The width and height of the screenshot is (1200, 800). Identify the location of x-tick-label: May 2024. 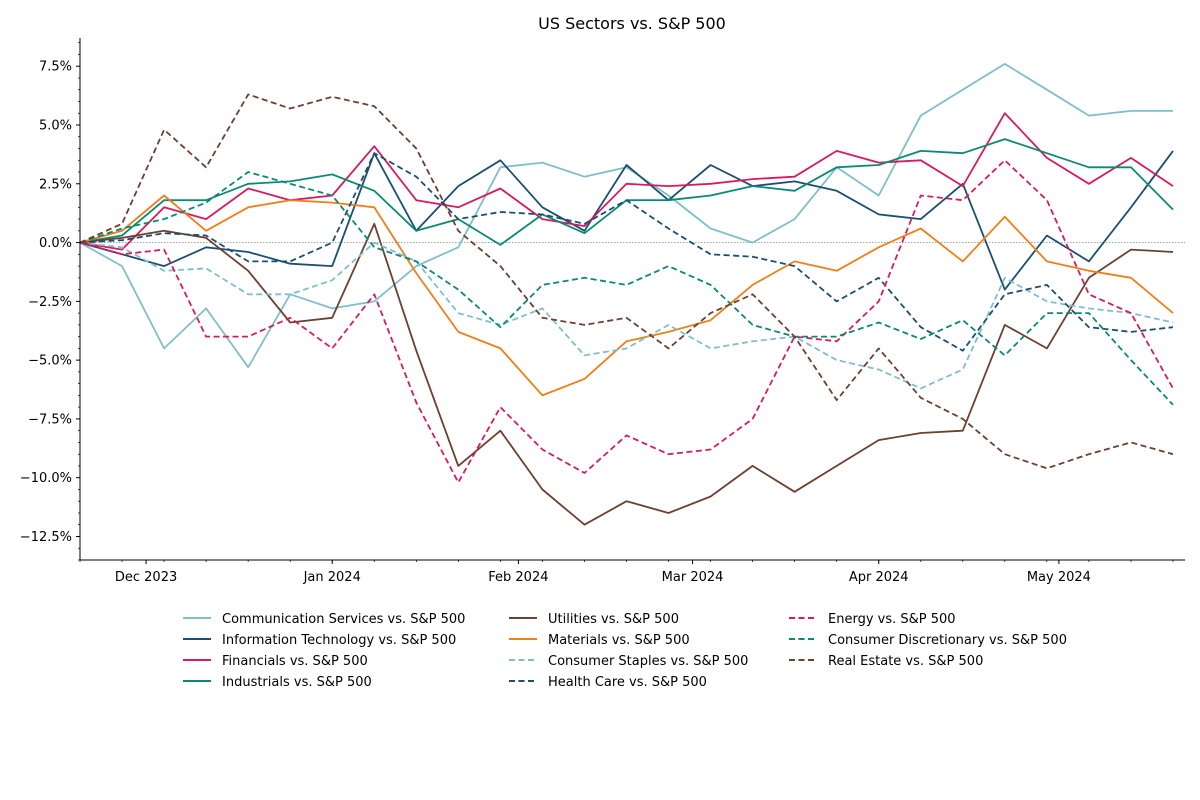
(1059, 577).